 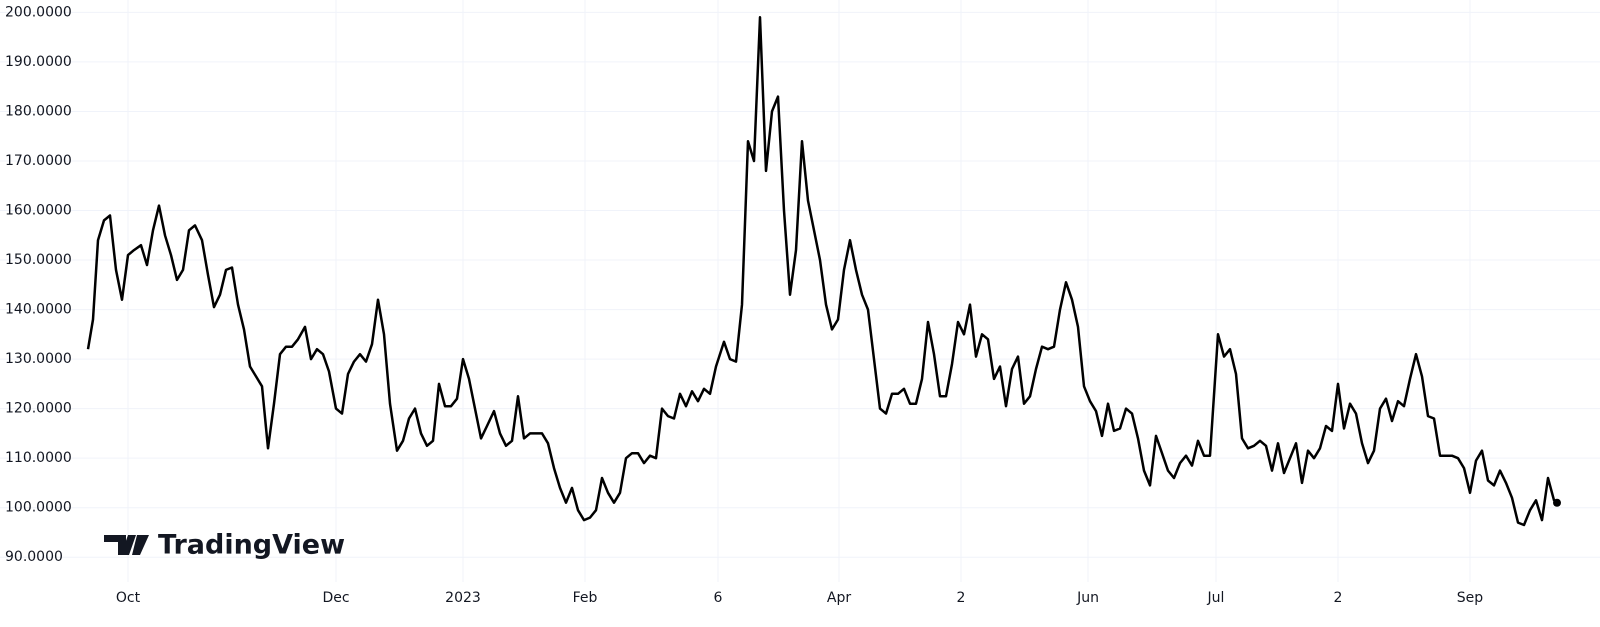 I want to click on y-tick-label: 100.0000, so click(x=38, y=508).